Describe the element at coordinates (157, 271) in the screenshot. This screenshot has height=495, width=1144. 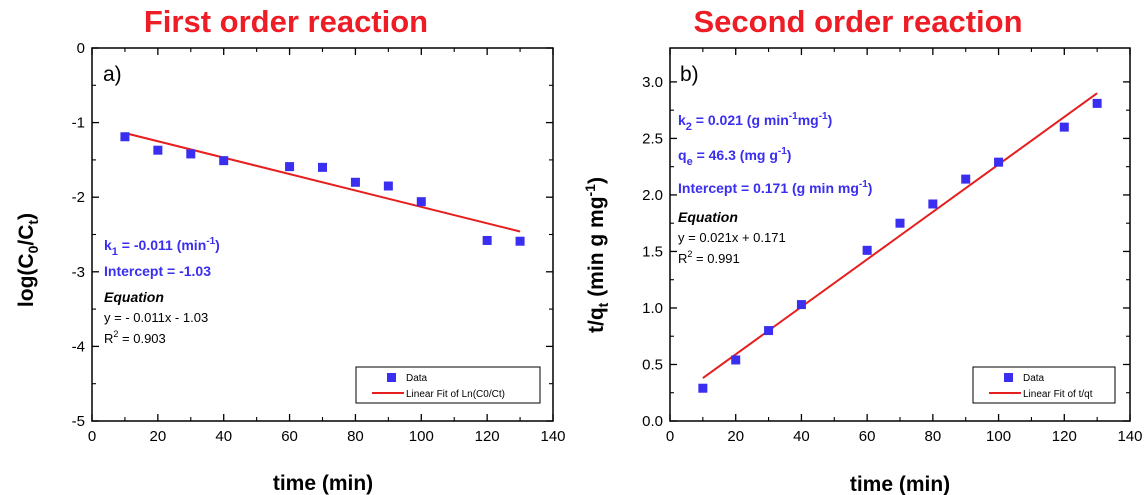
I see `intercept-annotation: Intercept = -1.03` at that location.